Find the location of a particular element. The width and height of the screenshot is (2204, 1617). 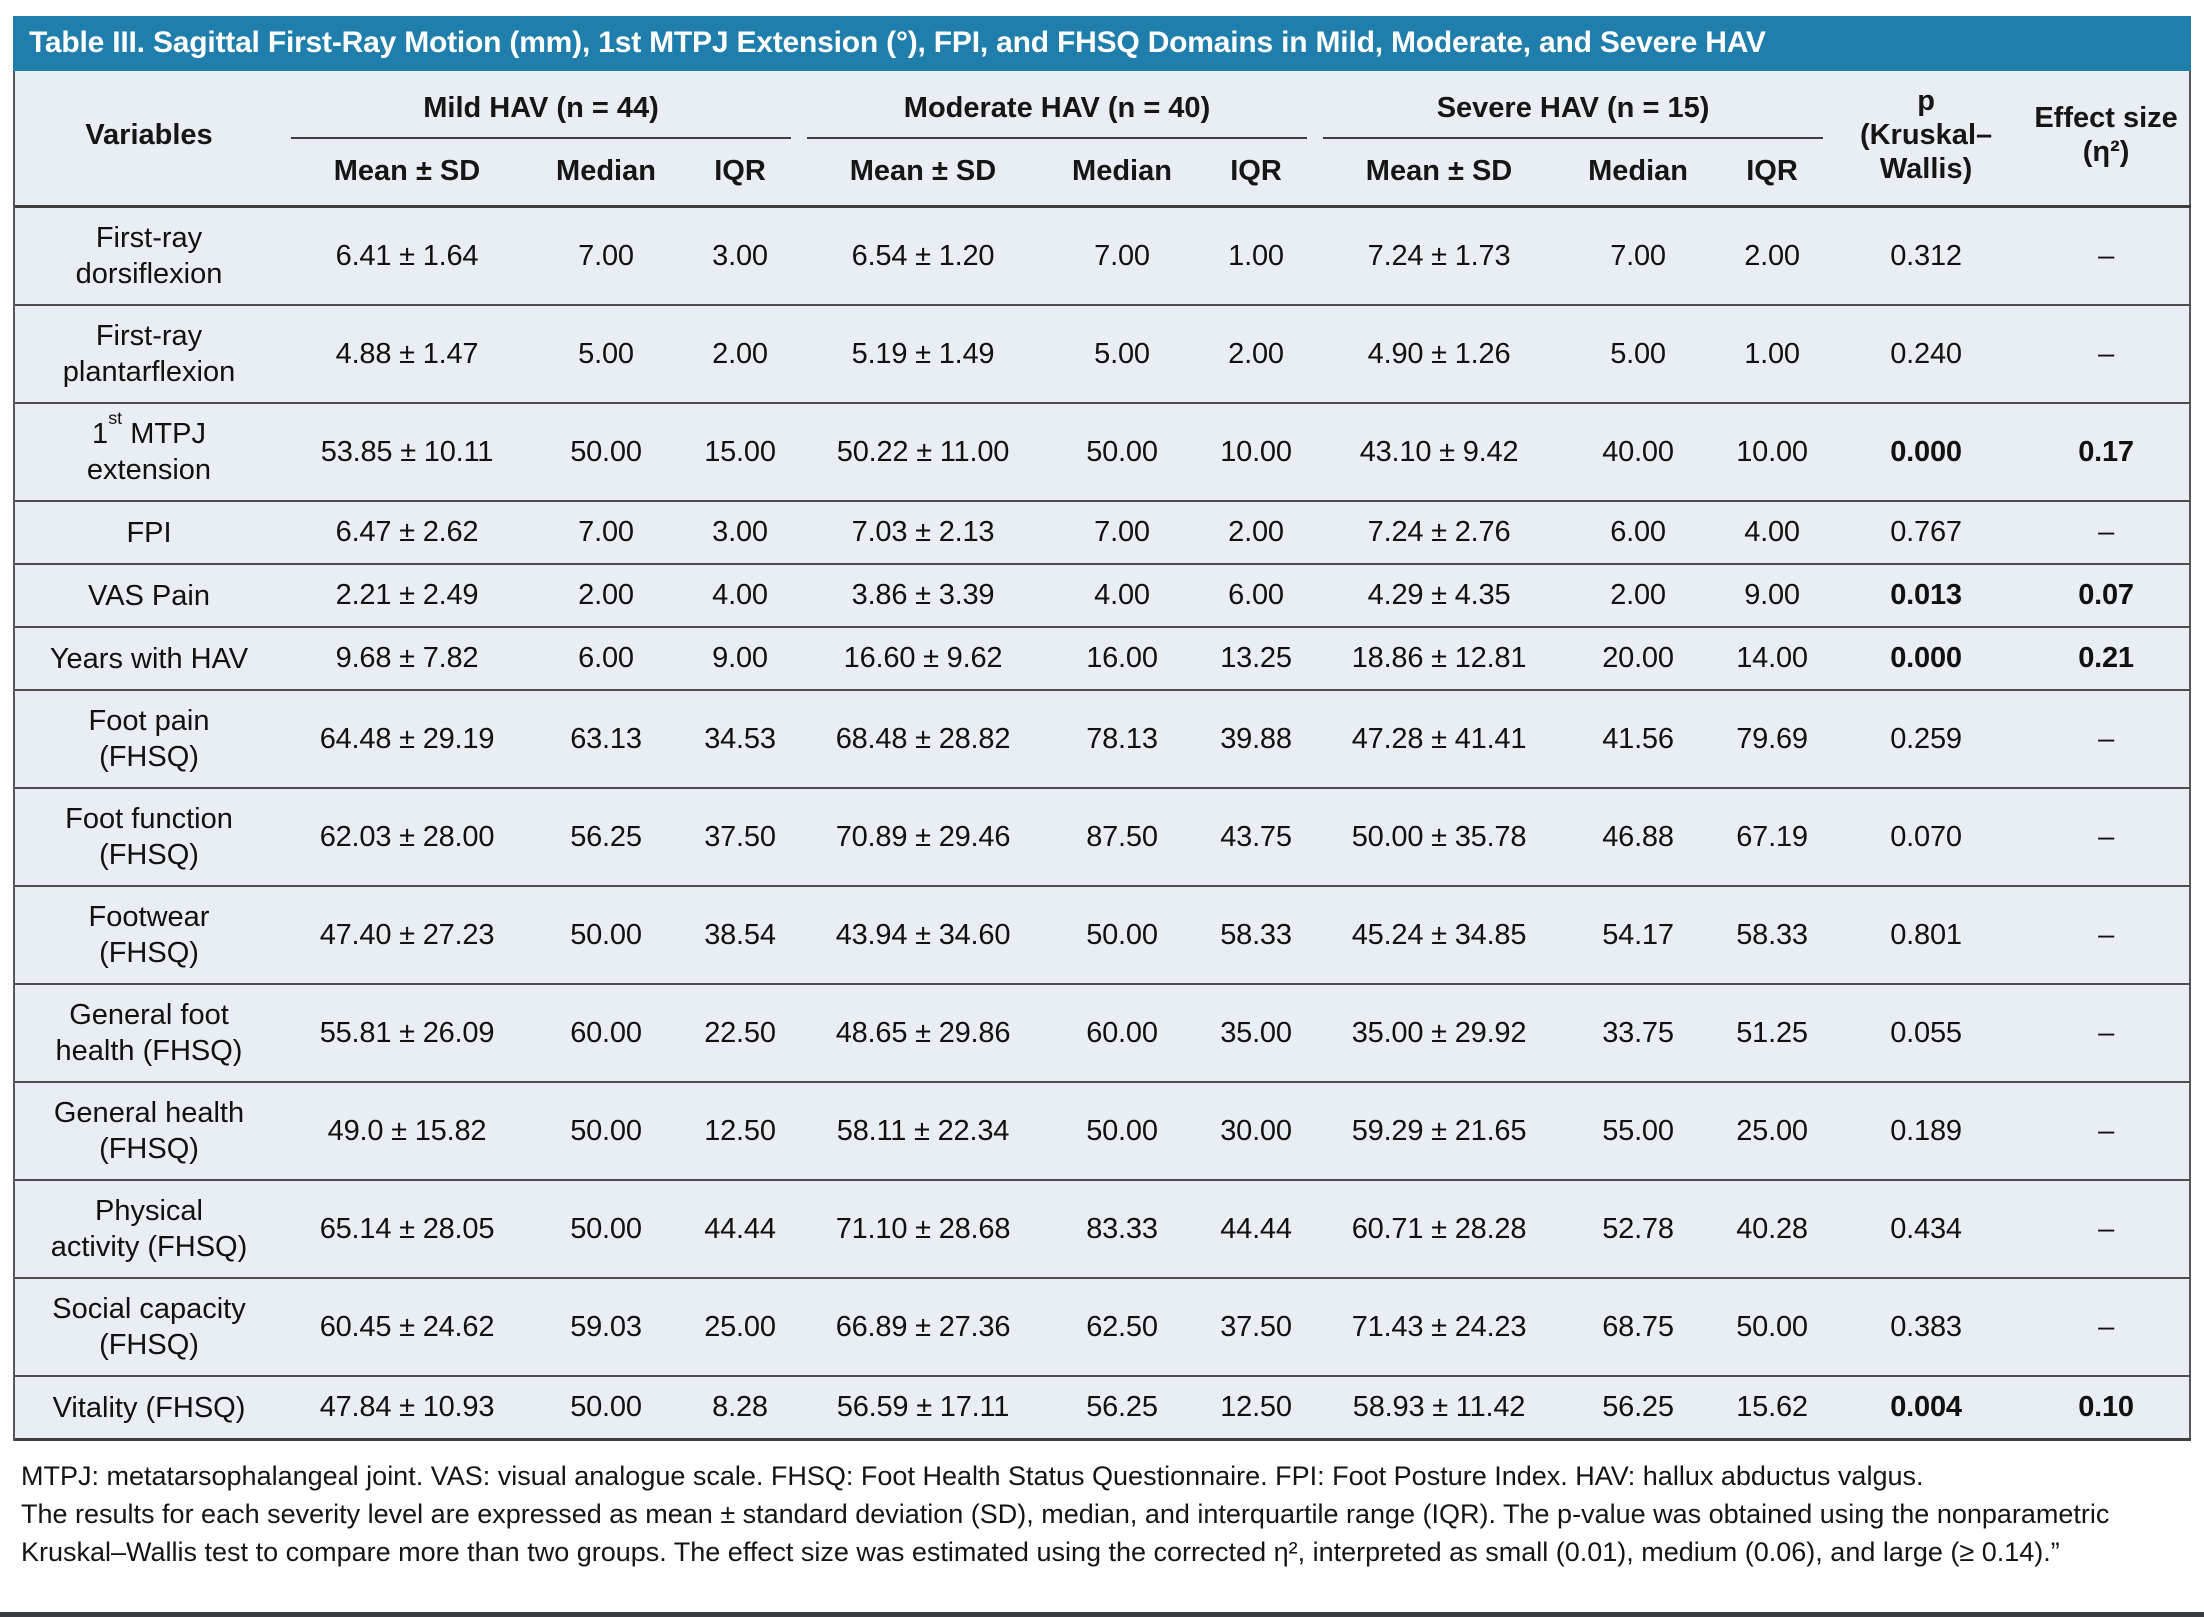

cell-moderate-median: 87.50 is located at coordinates (1122, 837).